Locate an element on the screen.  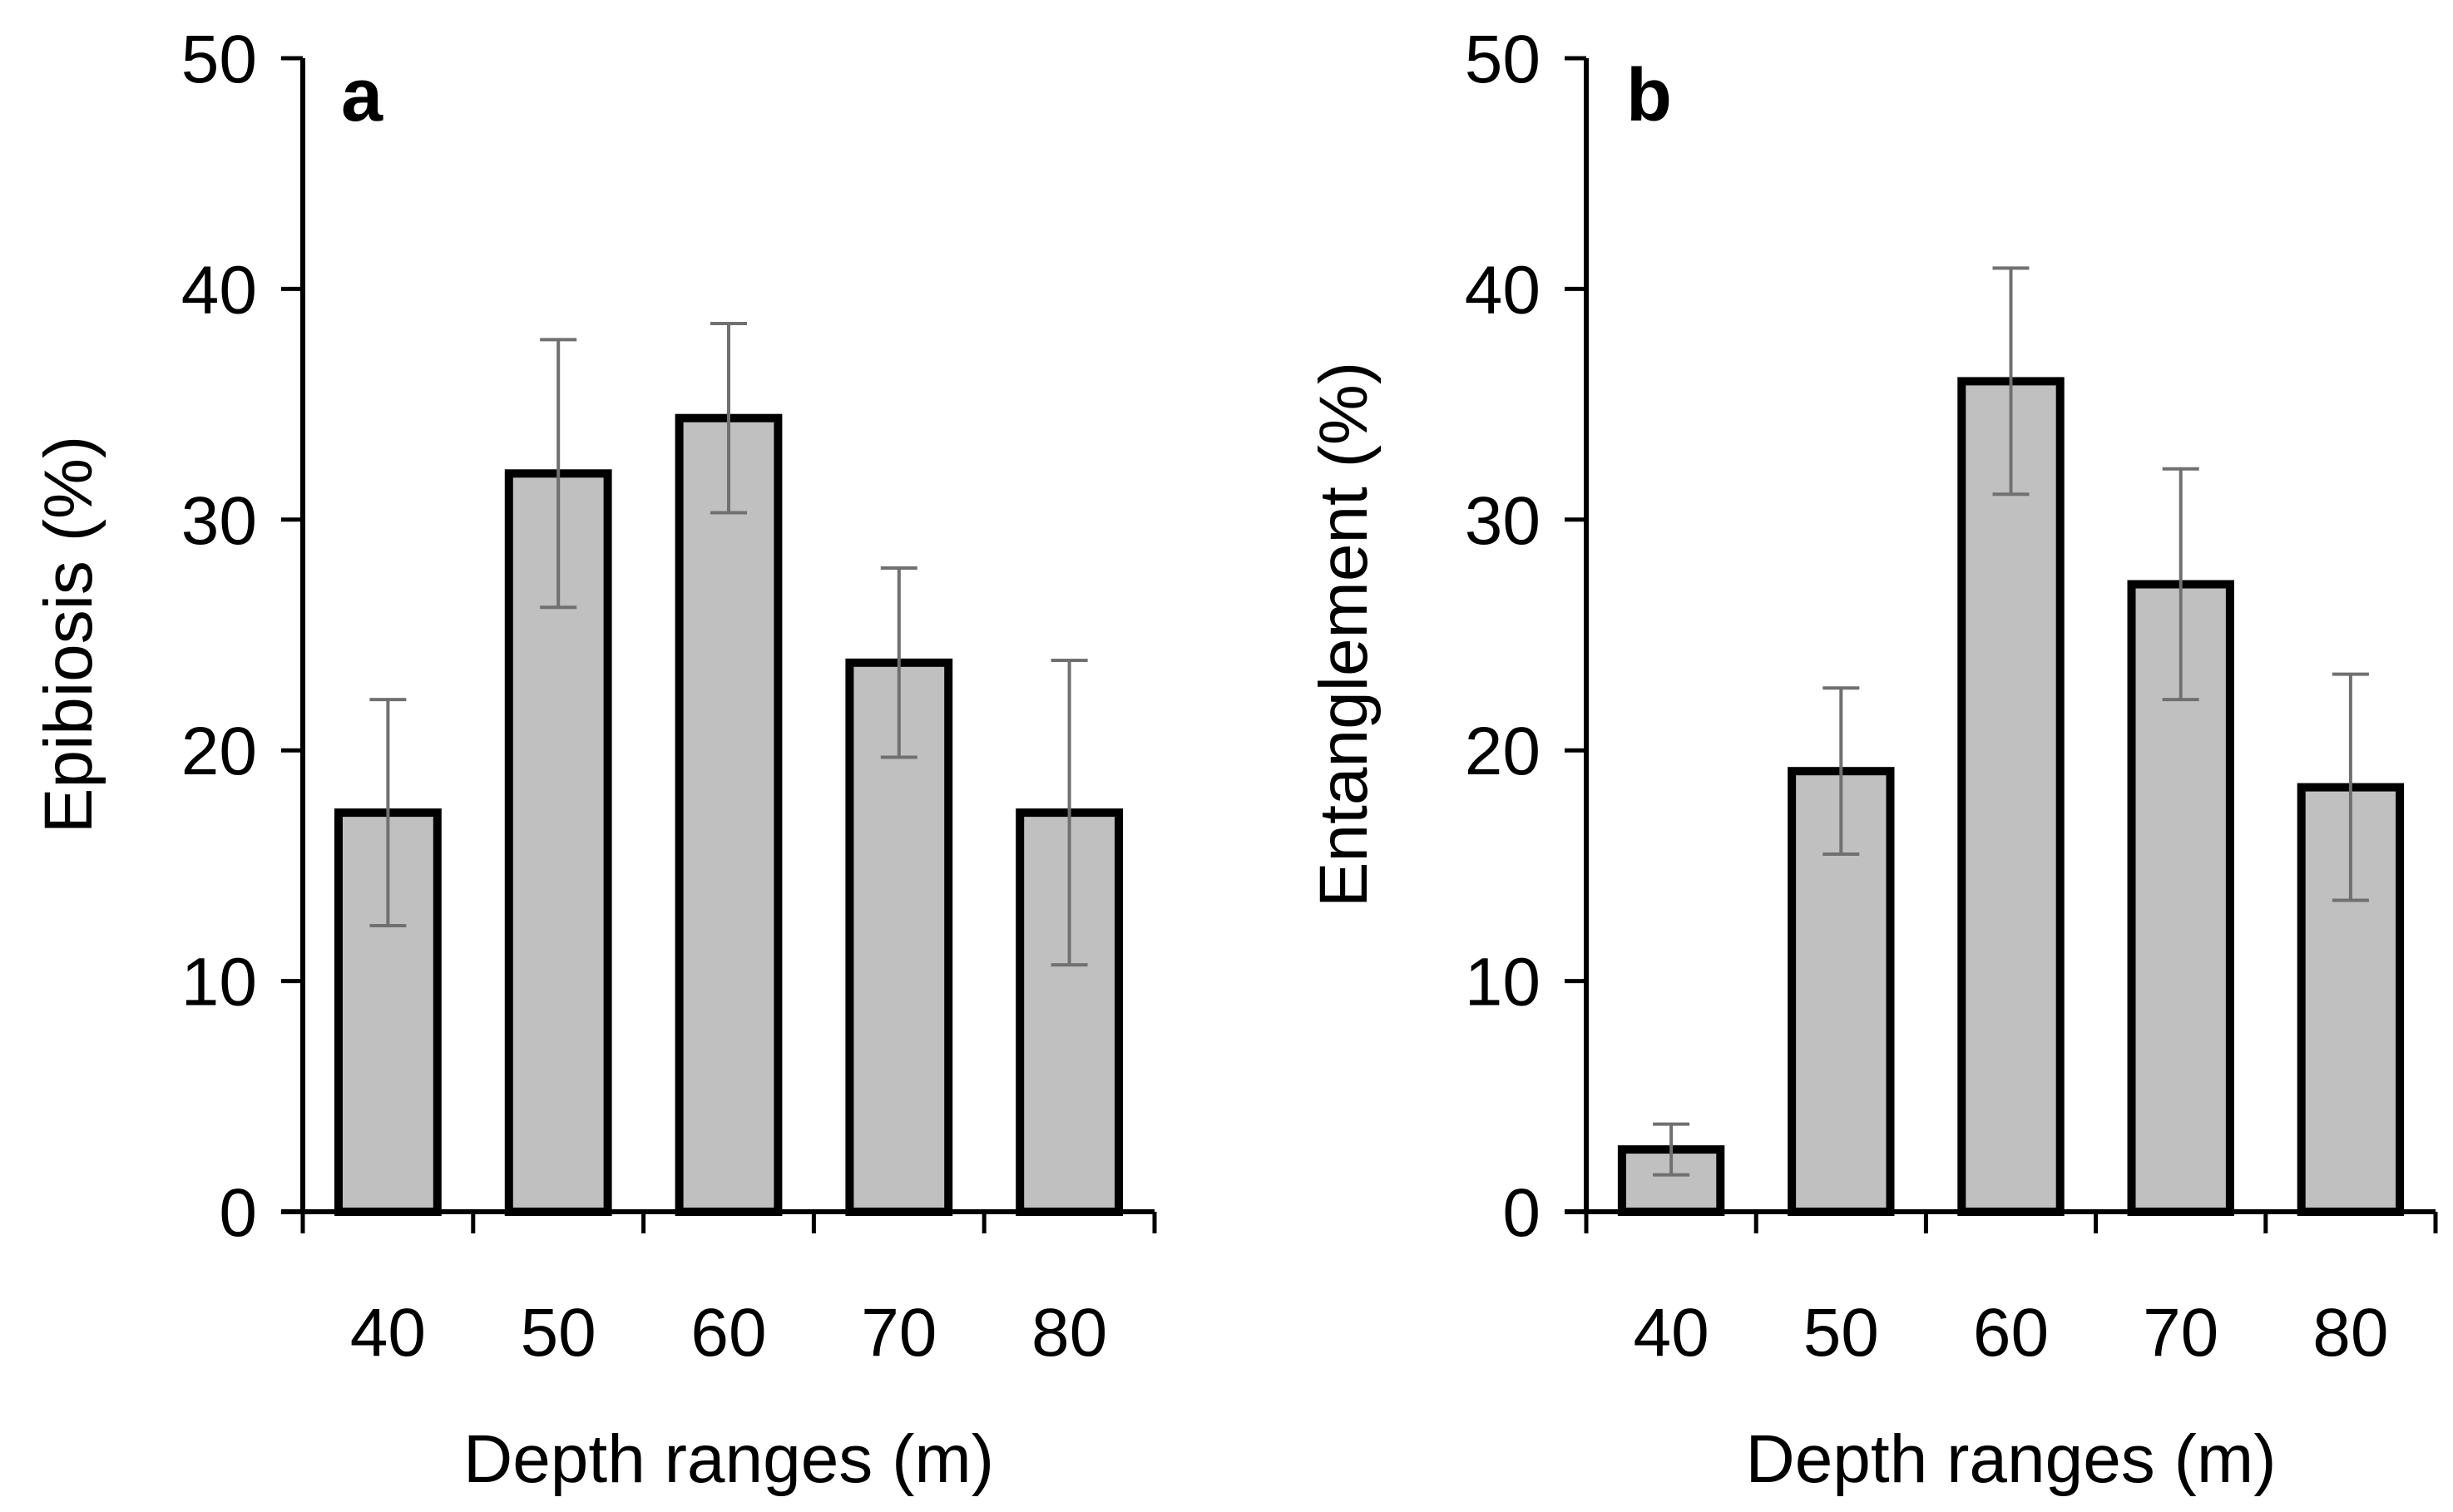
y-tick-label-b-50: 50 is located at coordinates (1503, 59).